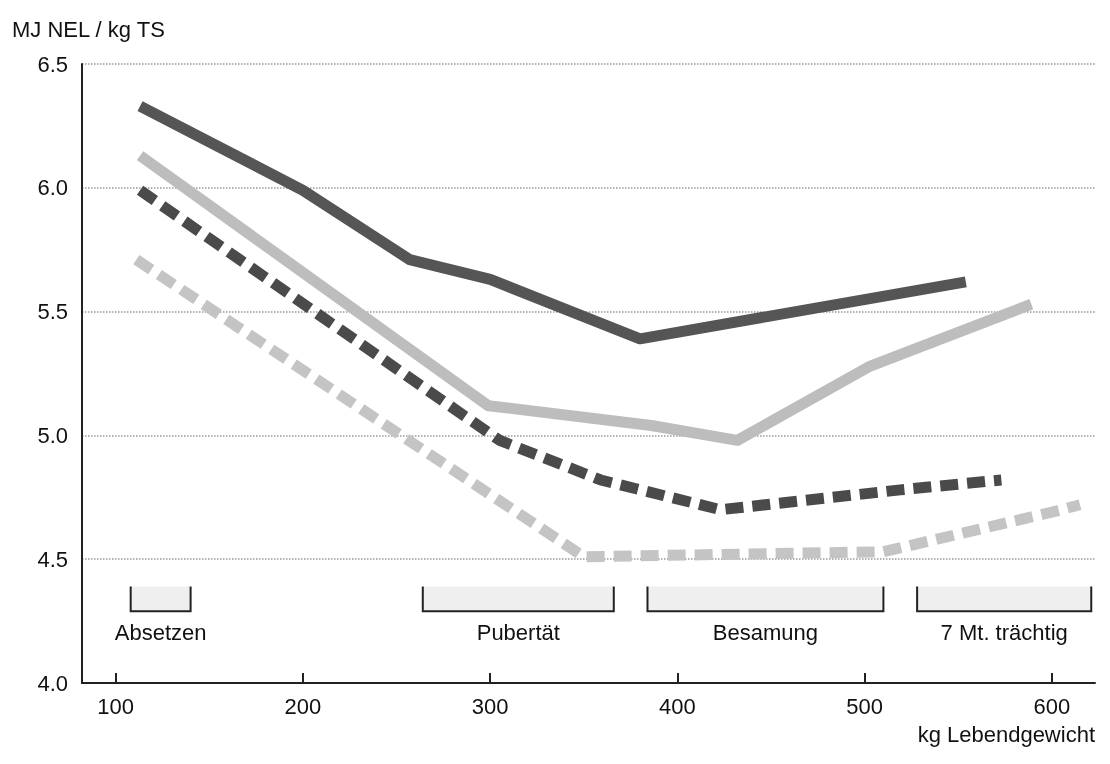 Image resolution: width=1110 pixels, height=764 pixels. I want to click on x-tick-label: 200, so click(303, 706).